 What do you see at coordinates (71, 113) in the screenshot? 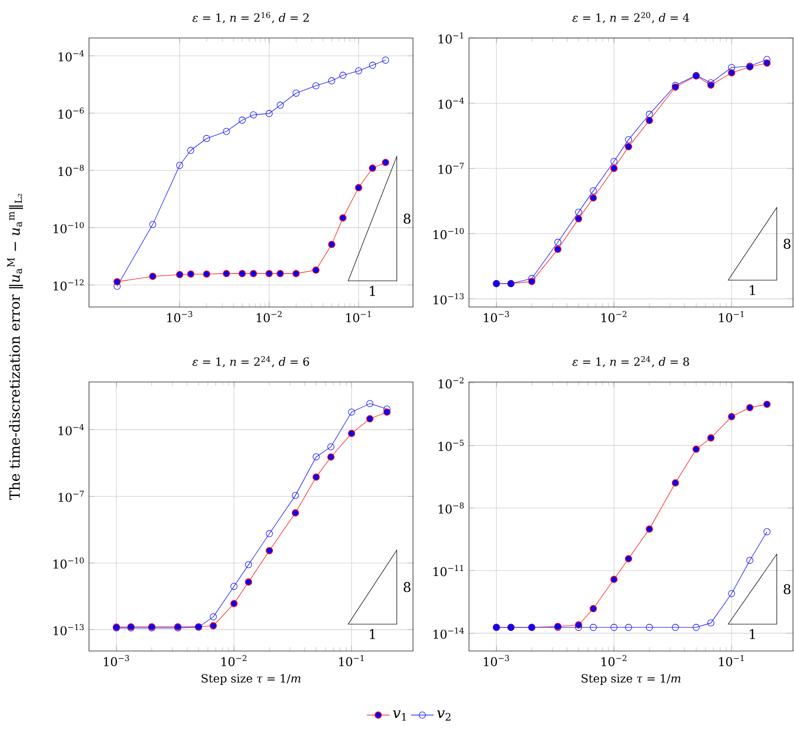
I see `y-tick-label: 10$^{−6}$` at bounding box center [71, 113].